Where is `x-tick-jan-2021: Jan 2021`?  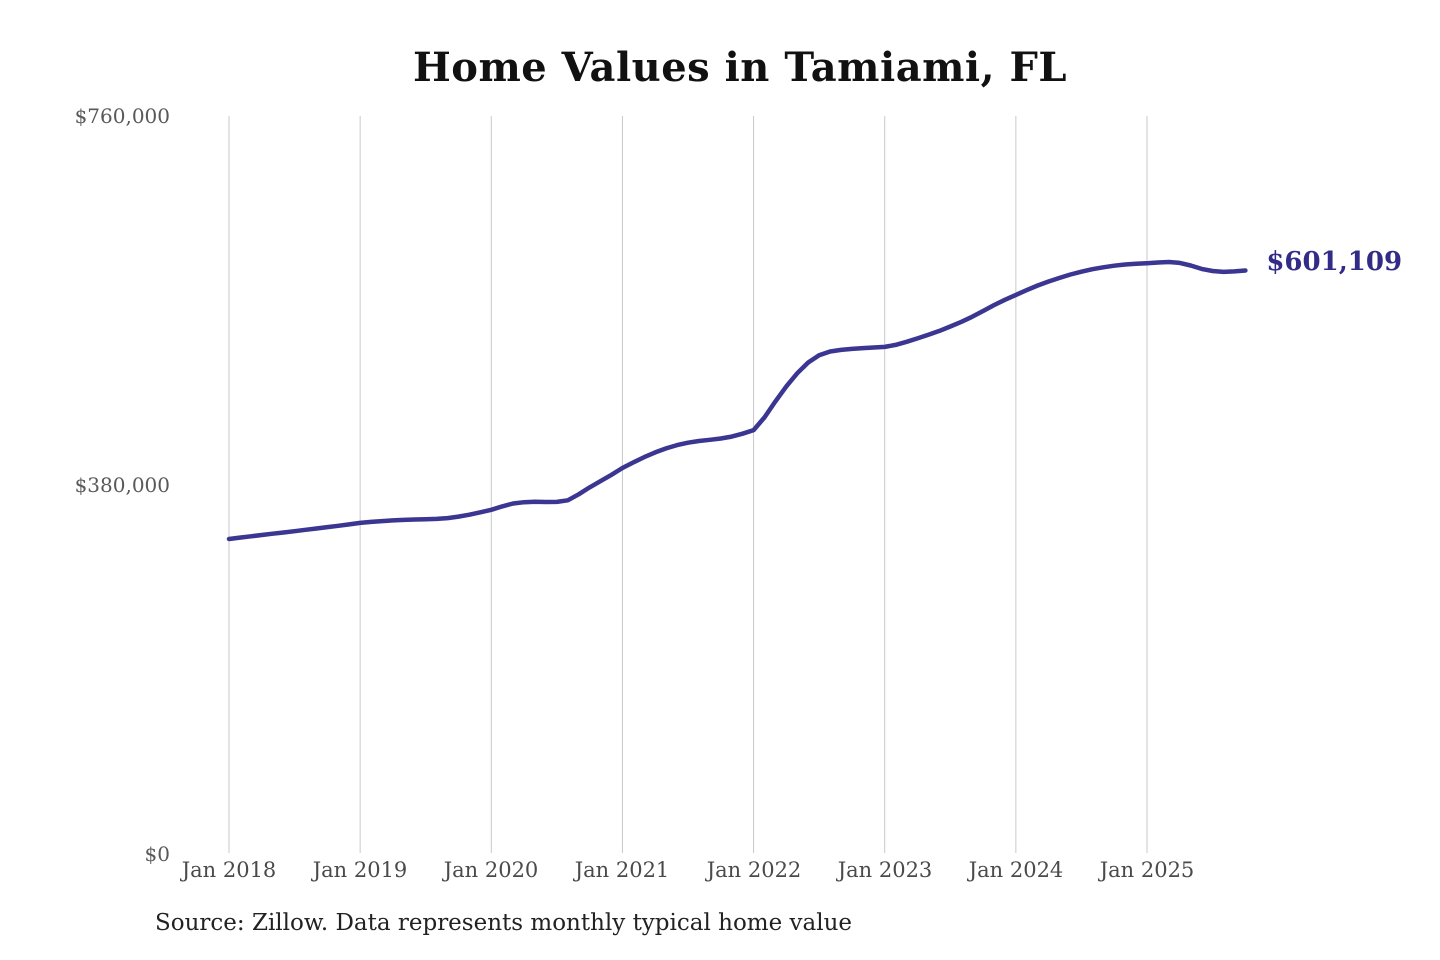 x-tick-jan-2021: Jan 2021 is located at coordinates (622, 870).